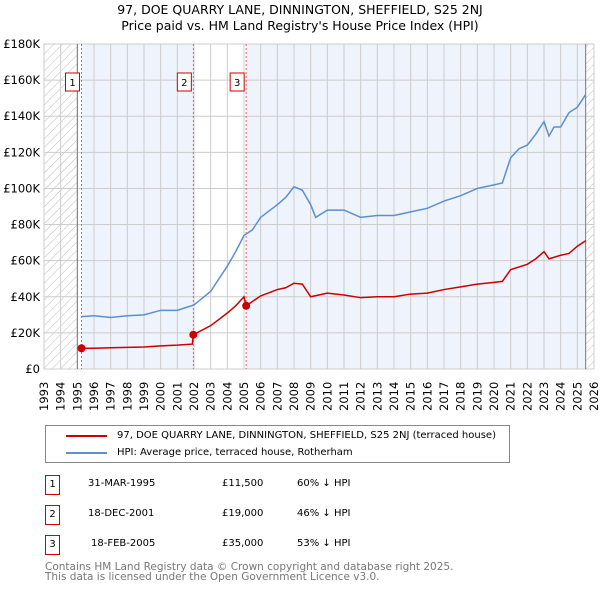 This screenshot has height=590, width=600. Describe the element at coordinates (243, 513) in the screenshot. I see `sale-price: £19,000` at that location.